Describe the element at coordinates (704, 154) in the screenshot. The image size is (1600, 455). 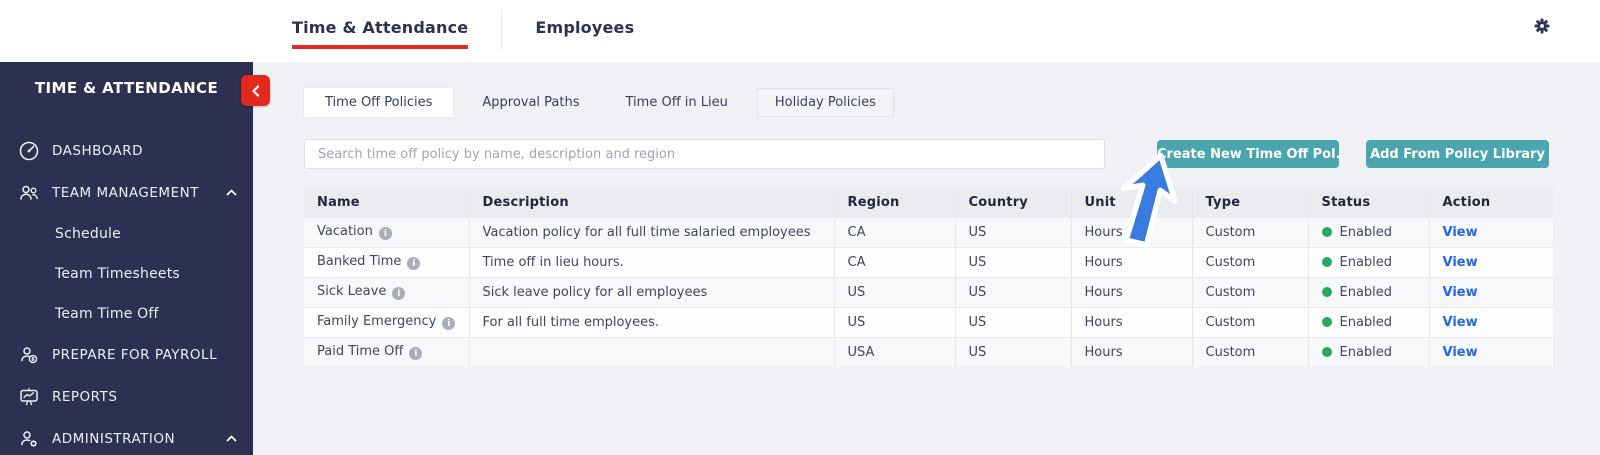
I see `search-input` at that location.